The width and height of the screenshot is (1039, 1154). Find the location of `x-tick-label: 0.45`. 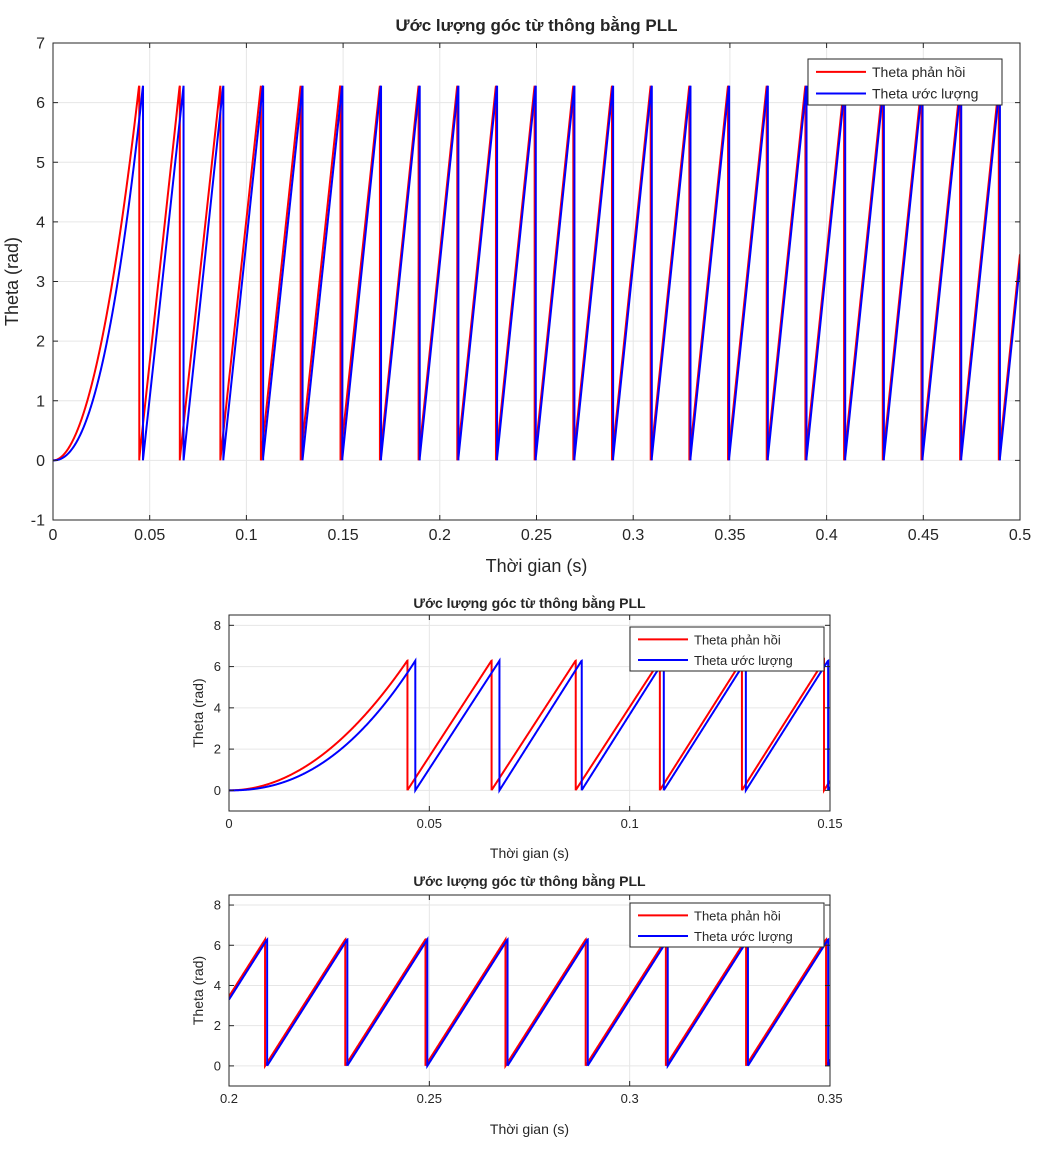

x-tick-label: 0.45 is located at coordinates (923, 535).